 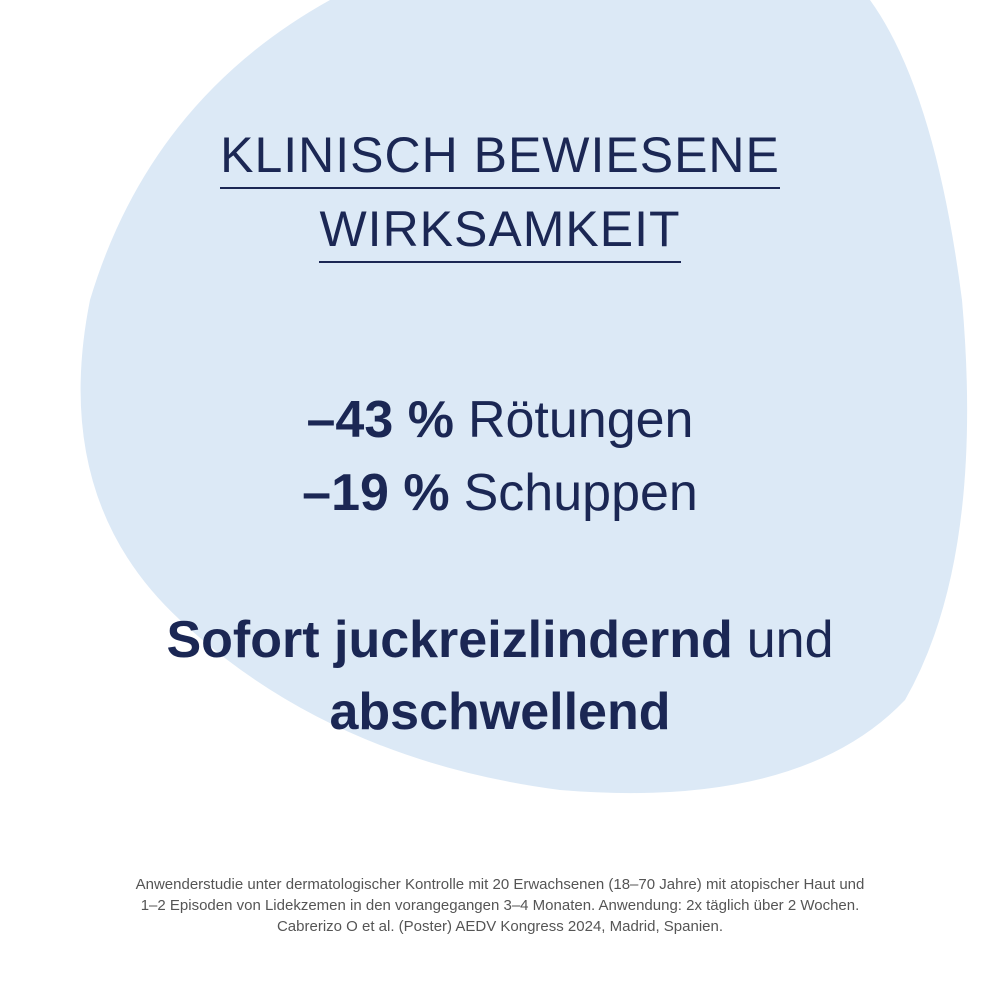 I want to click on title-text: KLINISCH BEWIESENE, so click(x=500, y=158).